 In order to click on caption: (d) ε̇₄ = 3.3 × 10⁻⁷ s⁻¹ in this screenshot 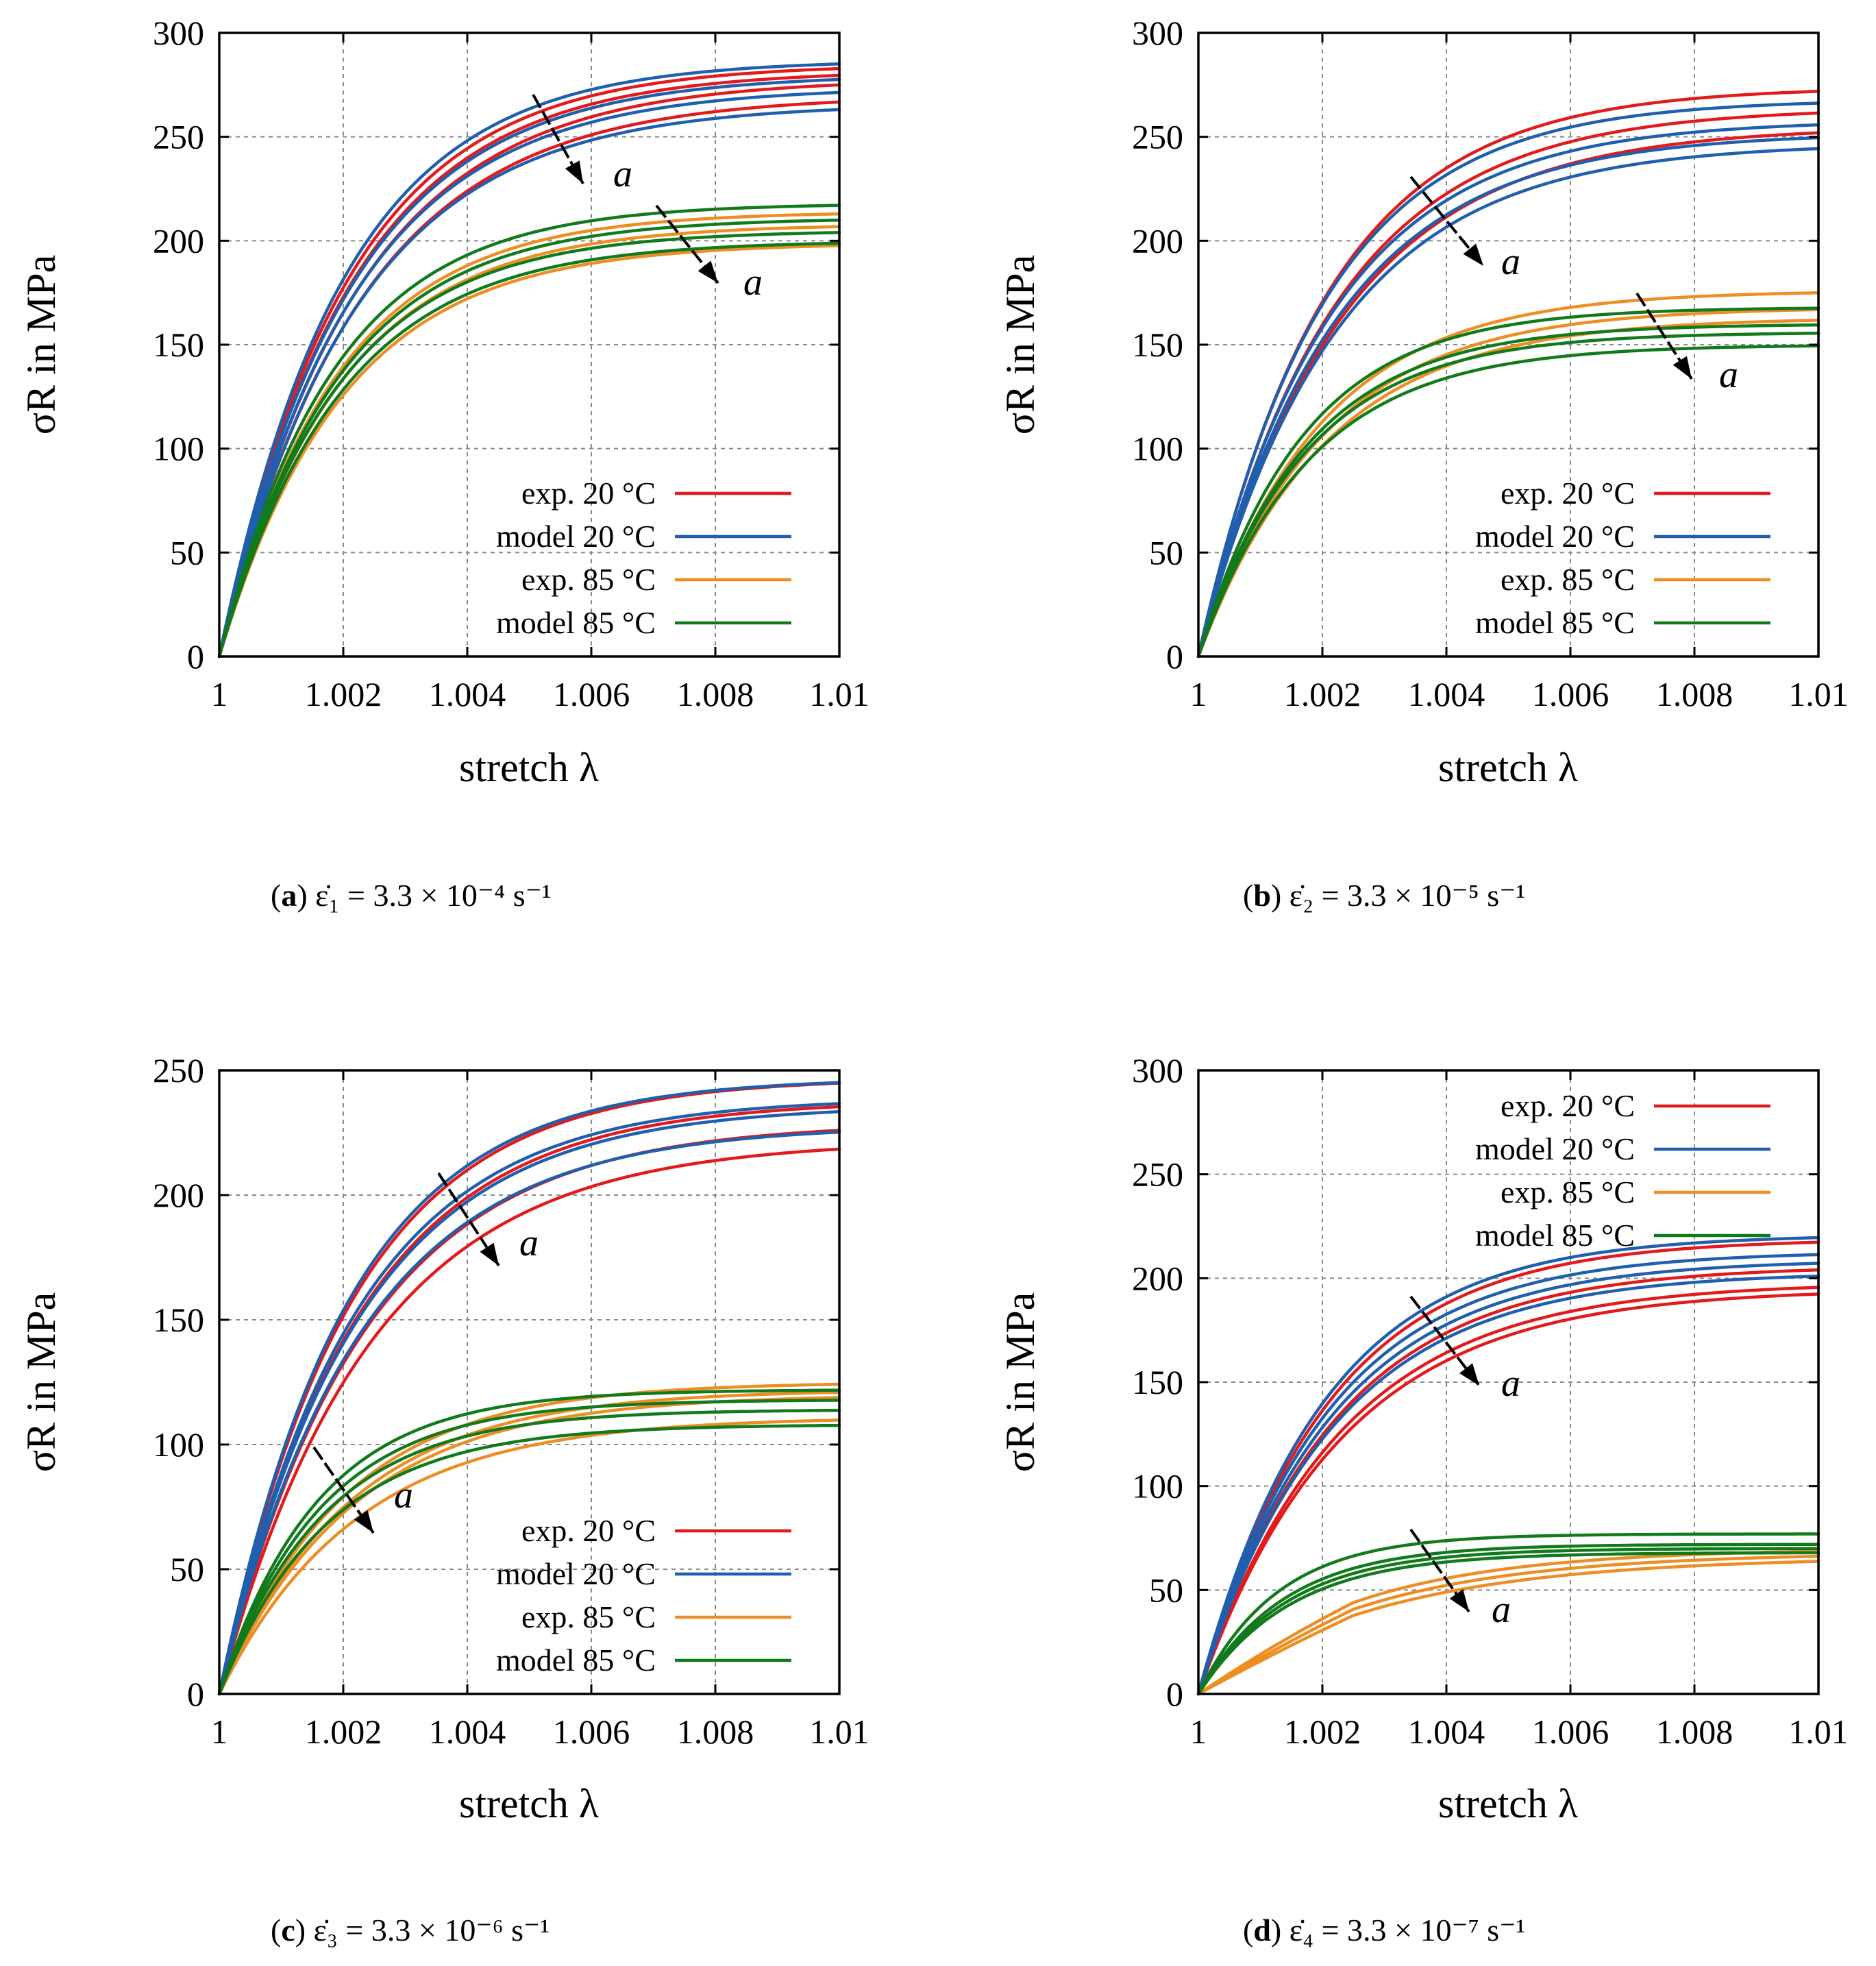, I will do `click(1384, 1930)`.